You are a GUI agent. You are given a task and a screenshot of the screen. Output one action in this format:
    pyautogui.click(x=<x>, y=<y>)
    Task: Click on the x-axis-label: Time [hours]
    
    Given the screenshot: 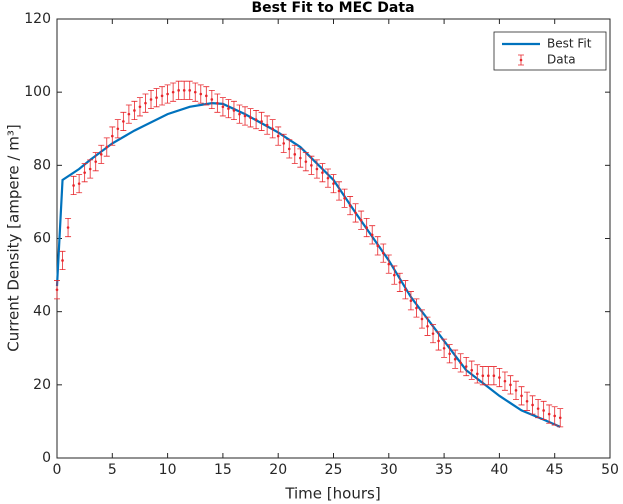 What is the action you would take?
    pyautogui.click(x=332, y=494)
    